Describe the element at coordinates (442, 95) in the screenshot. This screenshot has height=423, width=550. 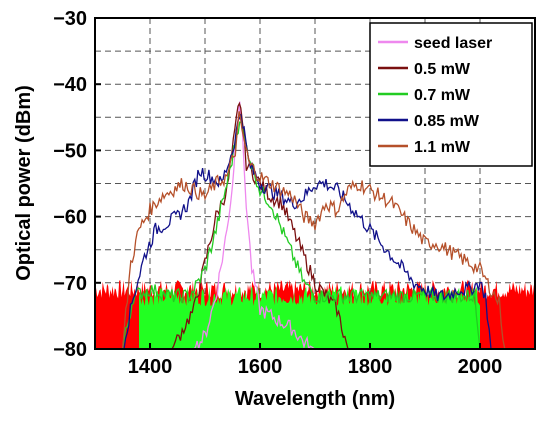
I see `legend-label: 0.7 mW` at that location.